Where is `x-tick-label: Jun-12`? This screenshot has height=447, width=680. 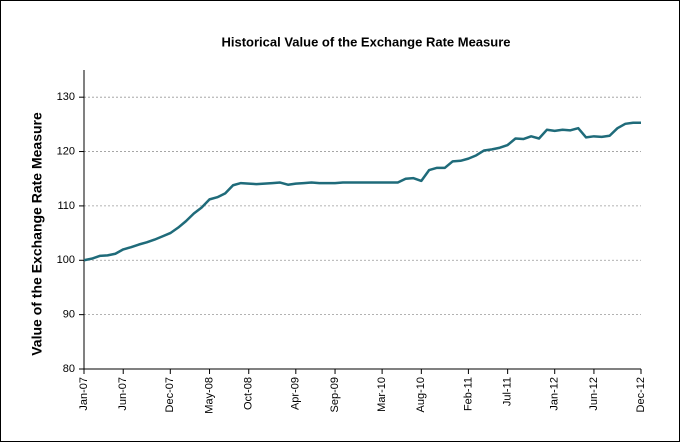
x-tick-label: Jun-12 is located at coordinates (594, 394).